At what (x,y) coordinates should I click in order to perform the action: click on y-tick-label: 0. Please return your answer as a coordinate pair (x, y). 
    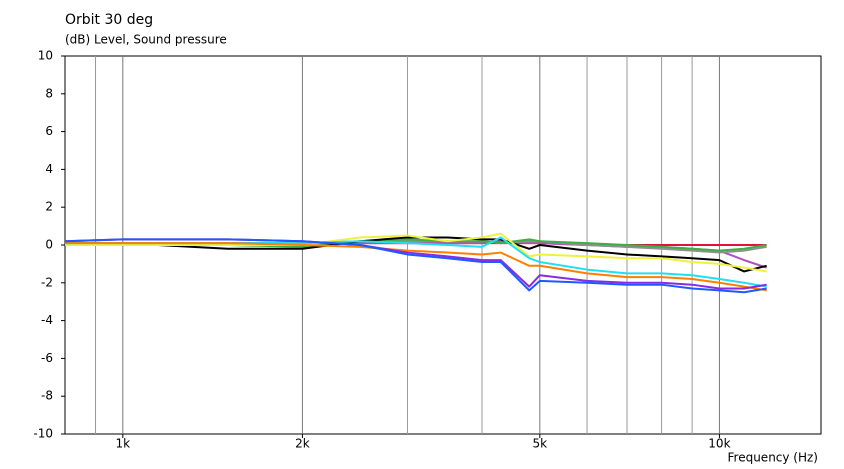
    Looking at the image, I should click on (49, 245).